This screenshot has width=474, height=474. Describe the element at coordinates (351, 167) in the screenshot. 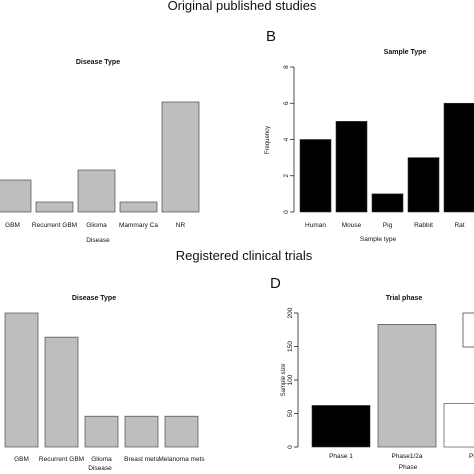

I see `bar-mouse` at that location.